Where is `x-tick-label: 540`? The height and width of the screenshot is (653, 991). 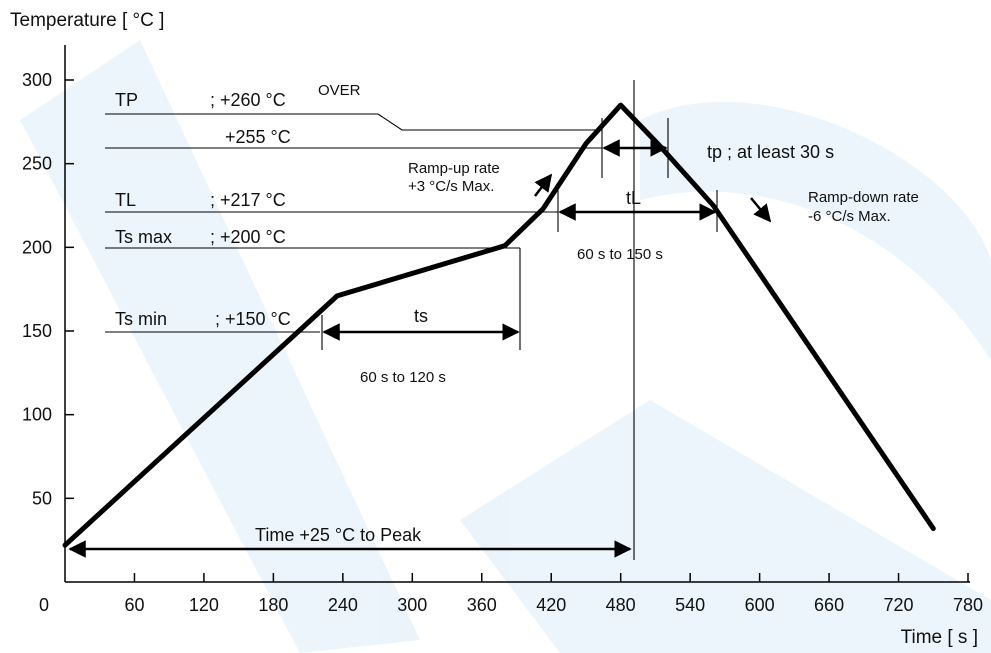 x-tick-label: 540 is located at coordinates (690, 605).